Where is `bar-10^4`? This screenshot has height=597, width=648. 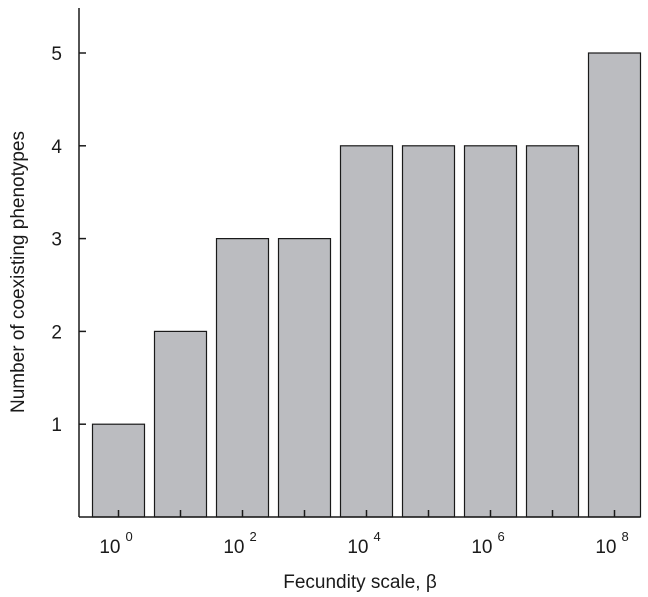
bar-10^4 is located at coordinates (366, 331).